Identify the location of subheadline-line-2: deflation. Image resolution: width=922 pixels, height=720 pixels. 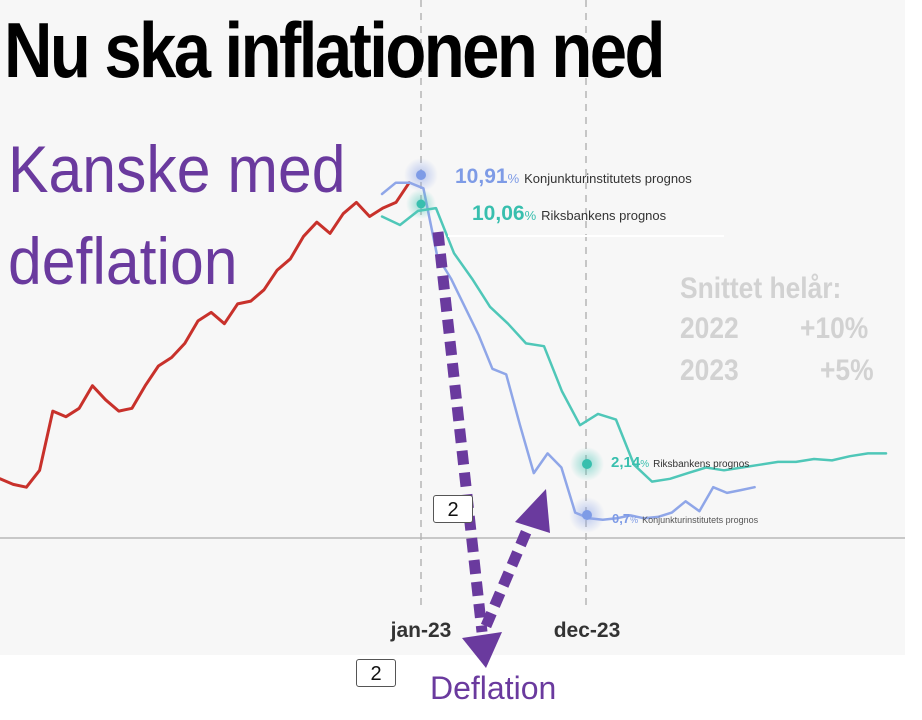
(123, 261).